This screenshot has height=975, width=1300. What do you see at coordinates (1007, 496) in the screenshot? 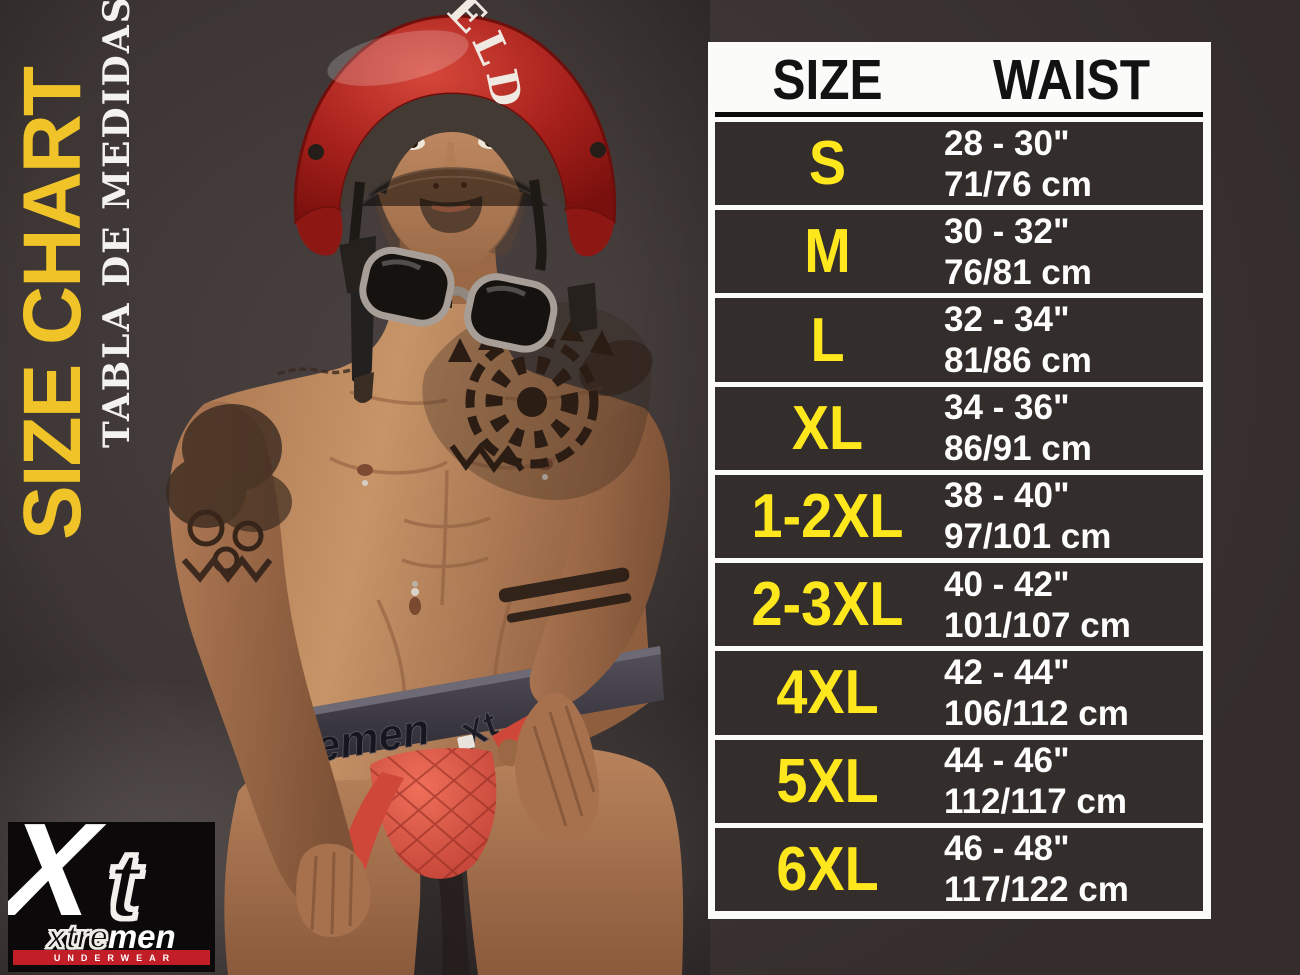
I see `waist-inches: 38 - 40"` at bounding box center [1007, 496].